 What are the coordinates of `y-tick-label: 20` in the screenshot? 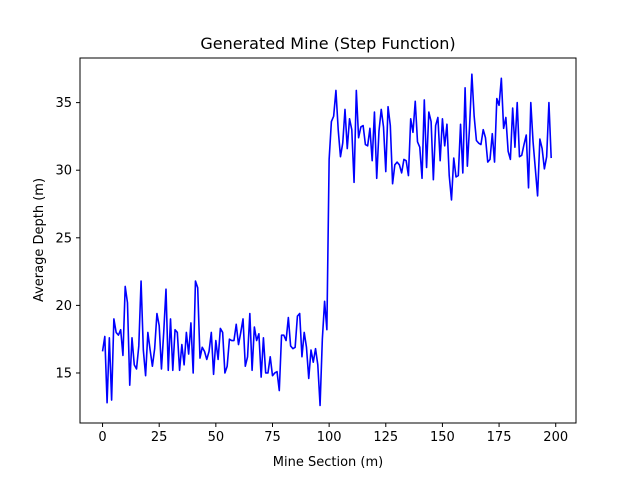 It's located at (63, 306).